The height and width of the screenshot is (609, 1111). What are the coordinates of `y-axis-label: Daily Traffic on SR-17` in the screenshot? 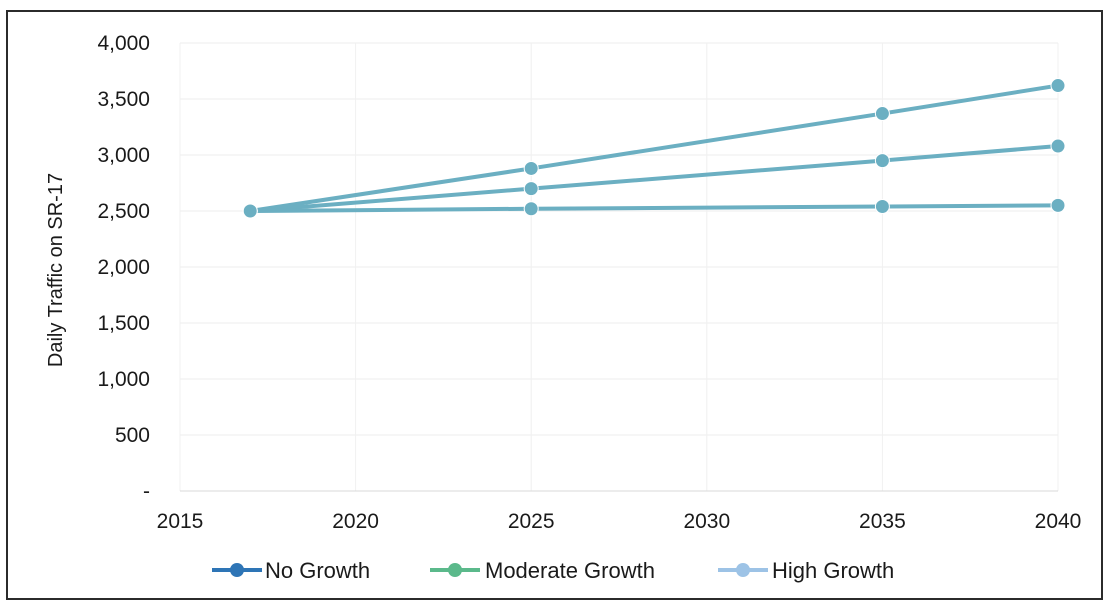 It's located at (56, 270).